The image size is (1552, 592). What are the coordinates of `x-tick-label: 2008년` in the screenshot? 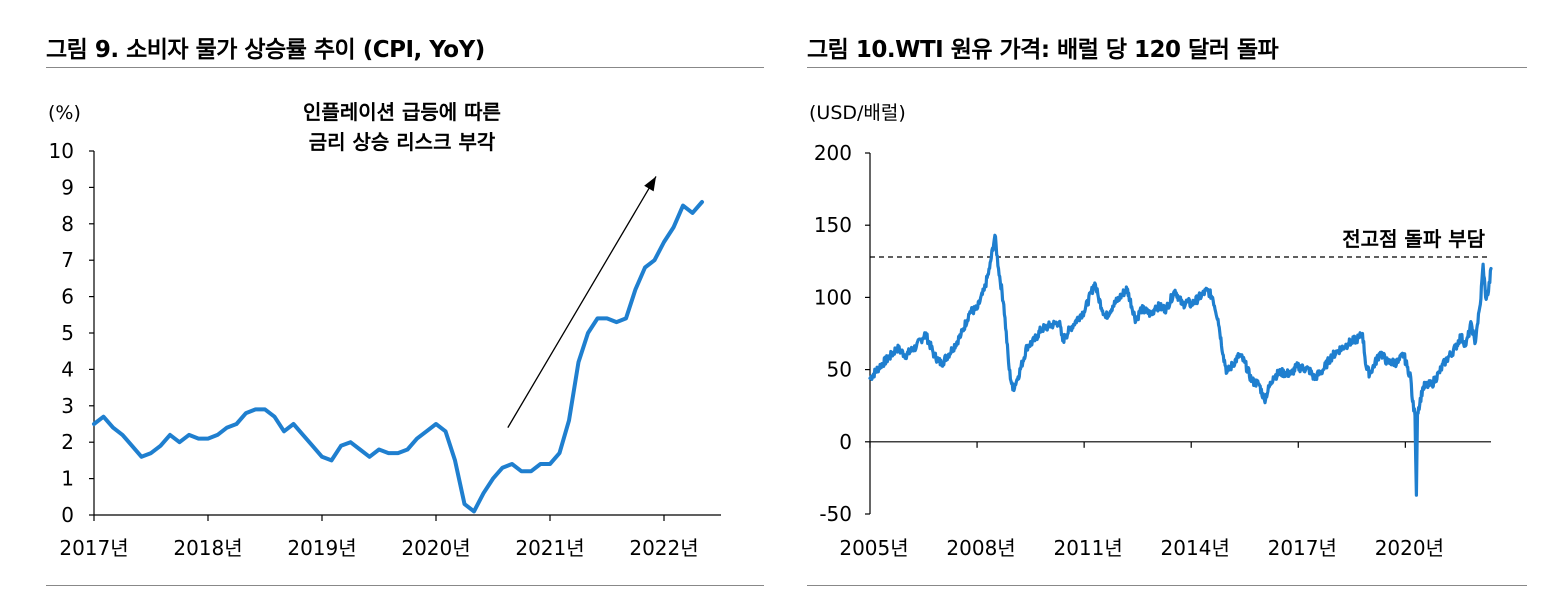 It's located at (980, 548).